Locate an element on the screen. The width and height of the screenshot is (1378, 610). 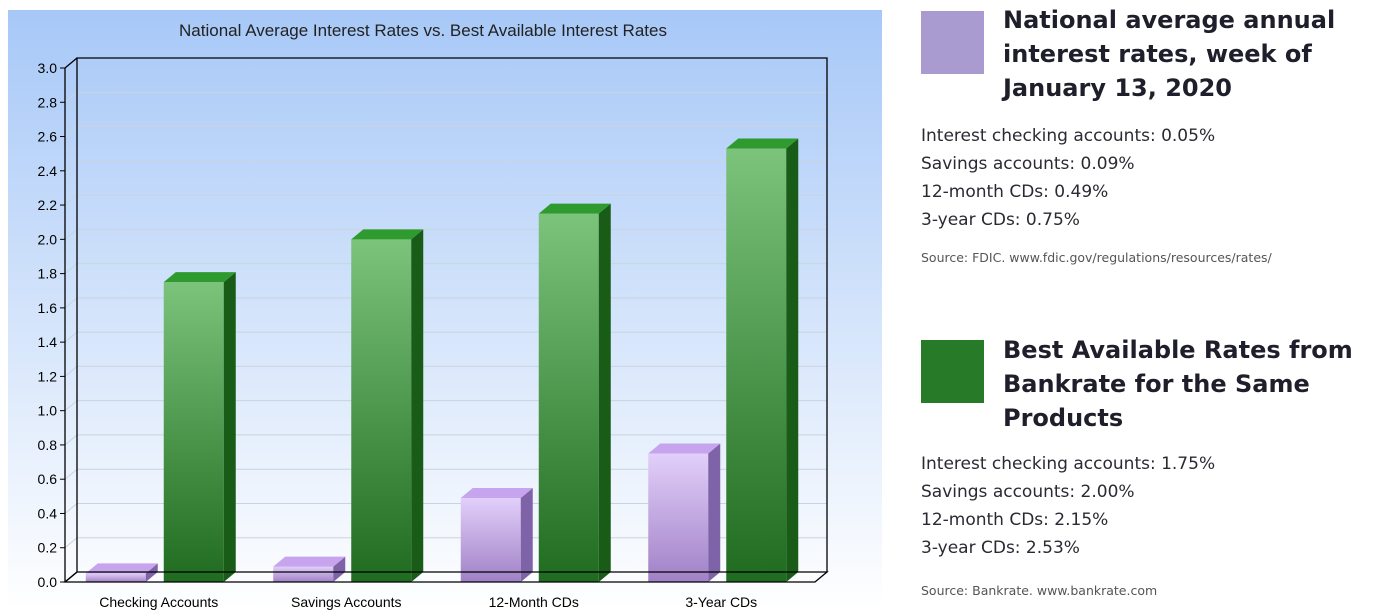
x-tick-label: Checking Accounts is located at coordinates (158, 602).